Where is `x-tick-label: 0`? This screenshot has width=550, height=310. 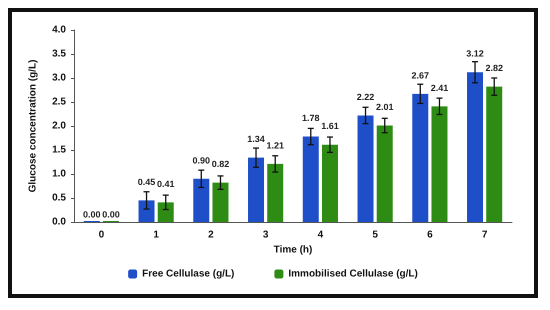 x-tick-label: 0 is located at coordinates (101, 235).